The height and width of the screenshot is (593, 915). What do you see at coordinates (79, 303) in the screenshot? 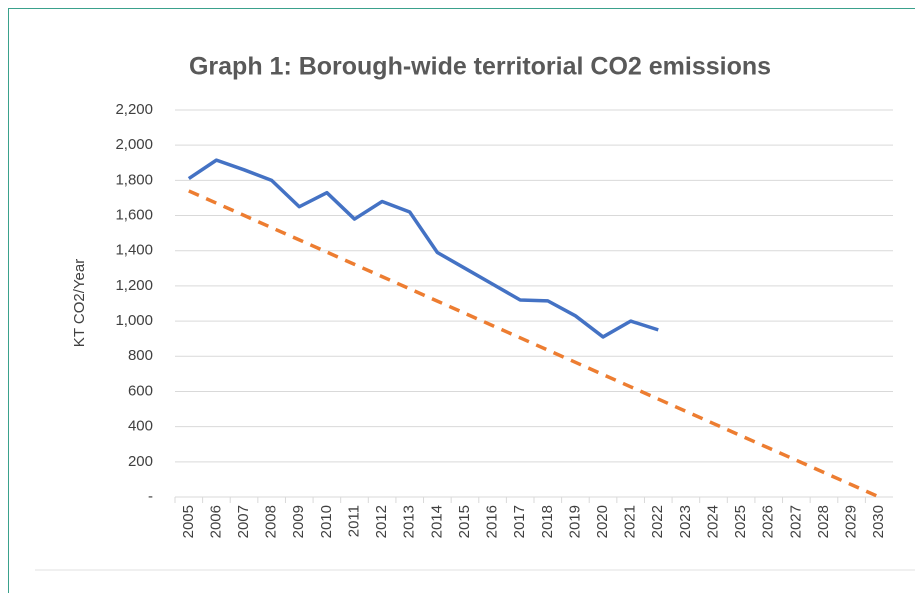
I see `y-axis-label: KT CO2/Year` at bounding box center [79, 303].